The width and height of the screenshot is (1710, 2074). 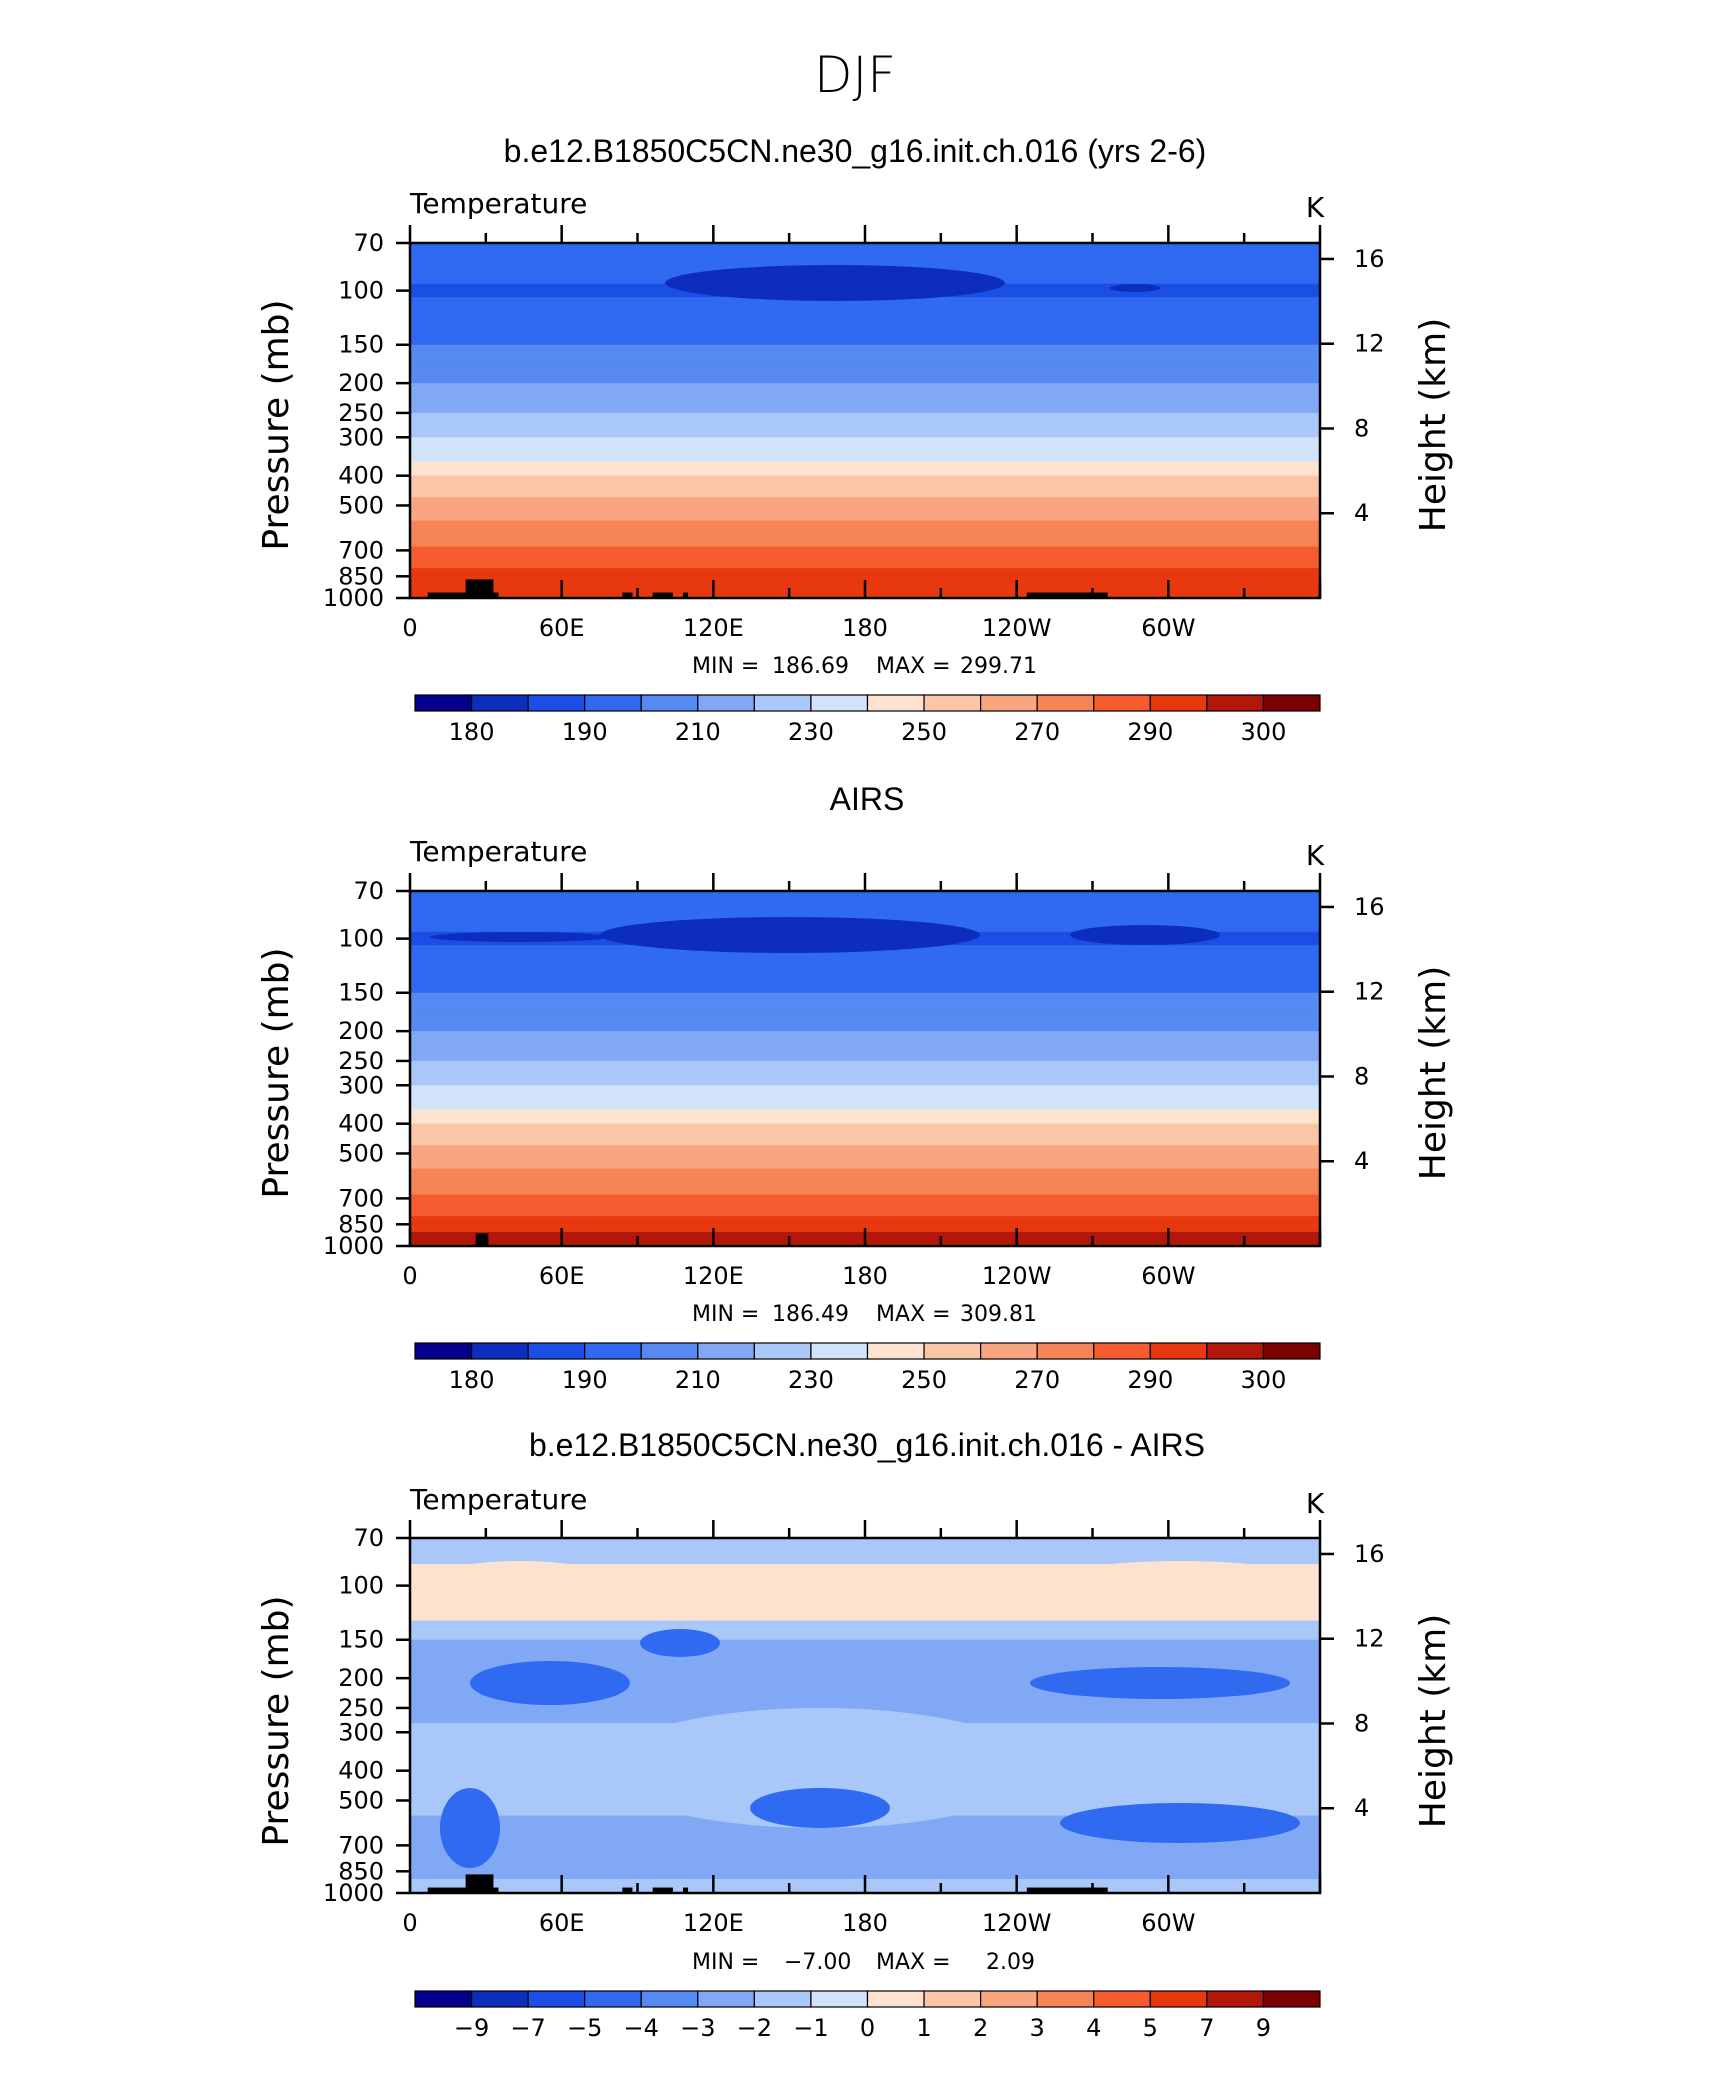 I want to click on colorbar-label: 3, so click(x=1037, y=2028).